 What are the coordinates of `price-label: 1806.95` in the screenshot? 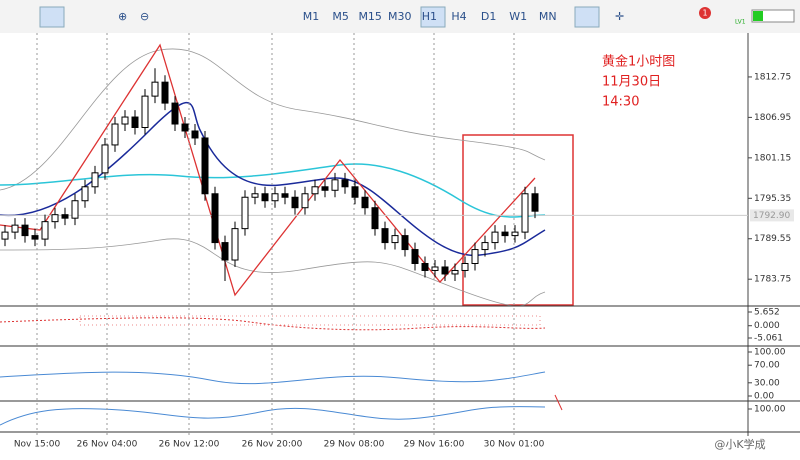 It's located at (772, 118).